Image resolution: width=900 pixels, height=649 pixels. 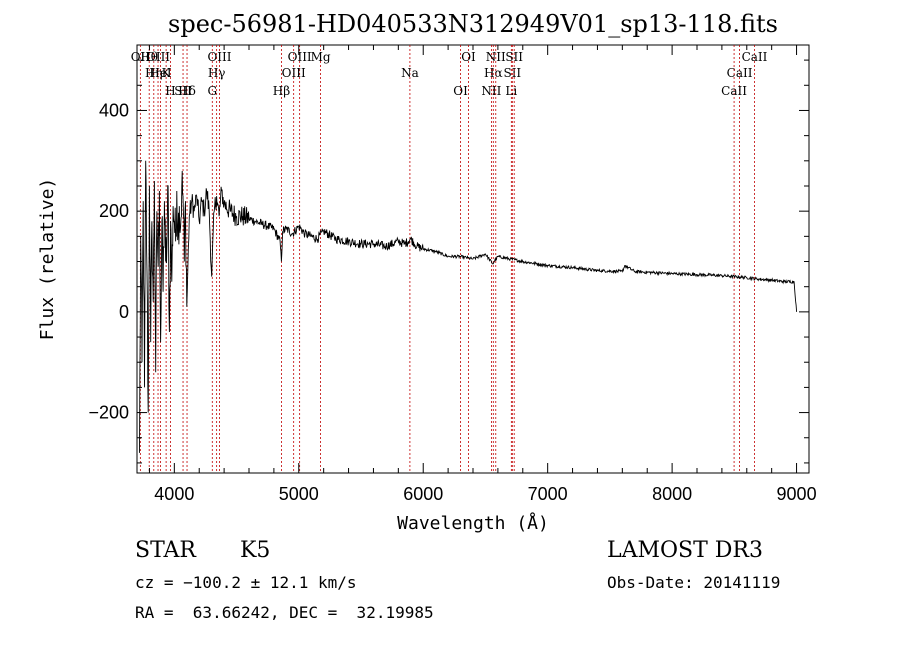 What do you see at coordinates (685, 550) in the screenshot?
I see `survey-name: LAMOST DR3` at bounding box center [685, 550].